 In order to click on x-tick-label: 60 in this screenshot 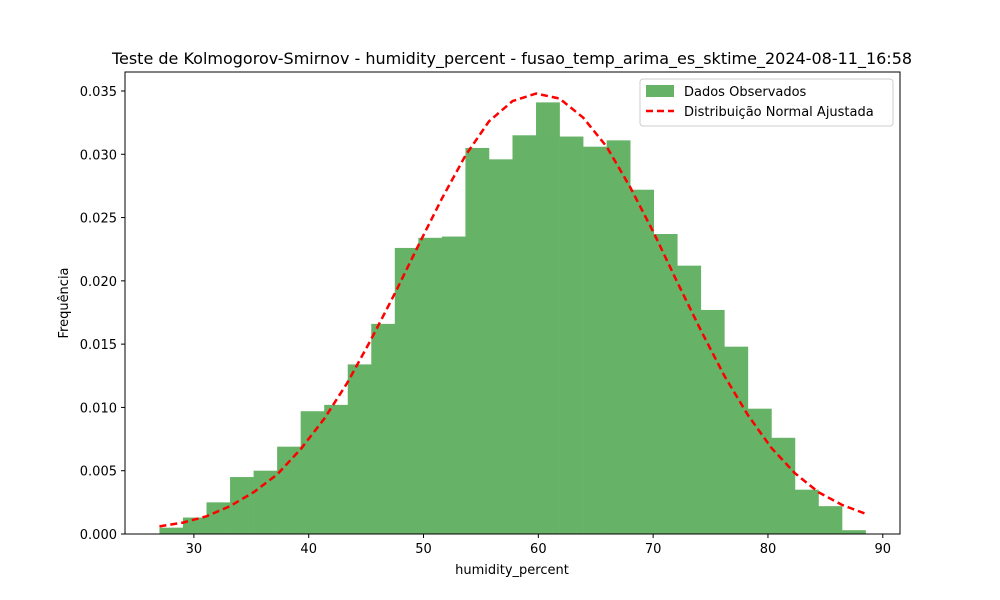, I will do `click(538, 549)`.